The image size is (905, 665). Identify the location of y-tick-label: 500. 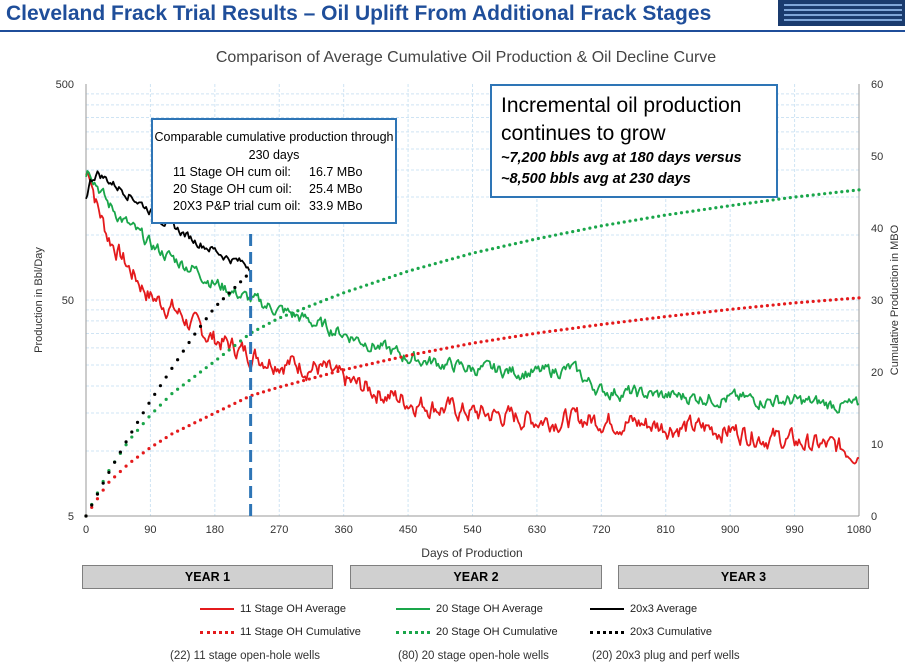
(65, 85).